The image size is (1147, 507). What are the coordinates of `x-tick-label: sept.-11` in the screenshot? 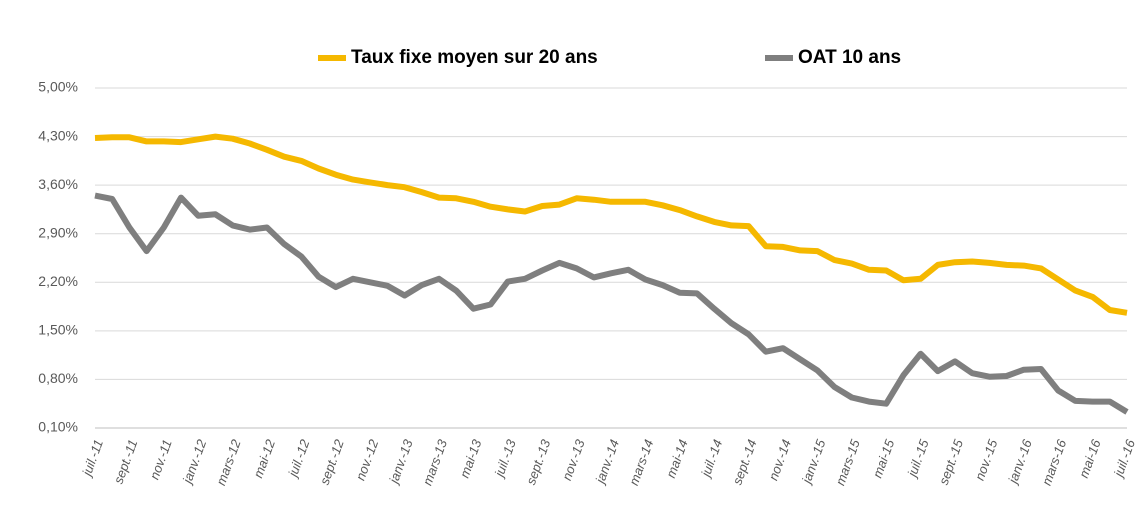 It's located at (126, 461).